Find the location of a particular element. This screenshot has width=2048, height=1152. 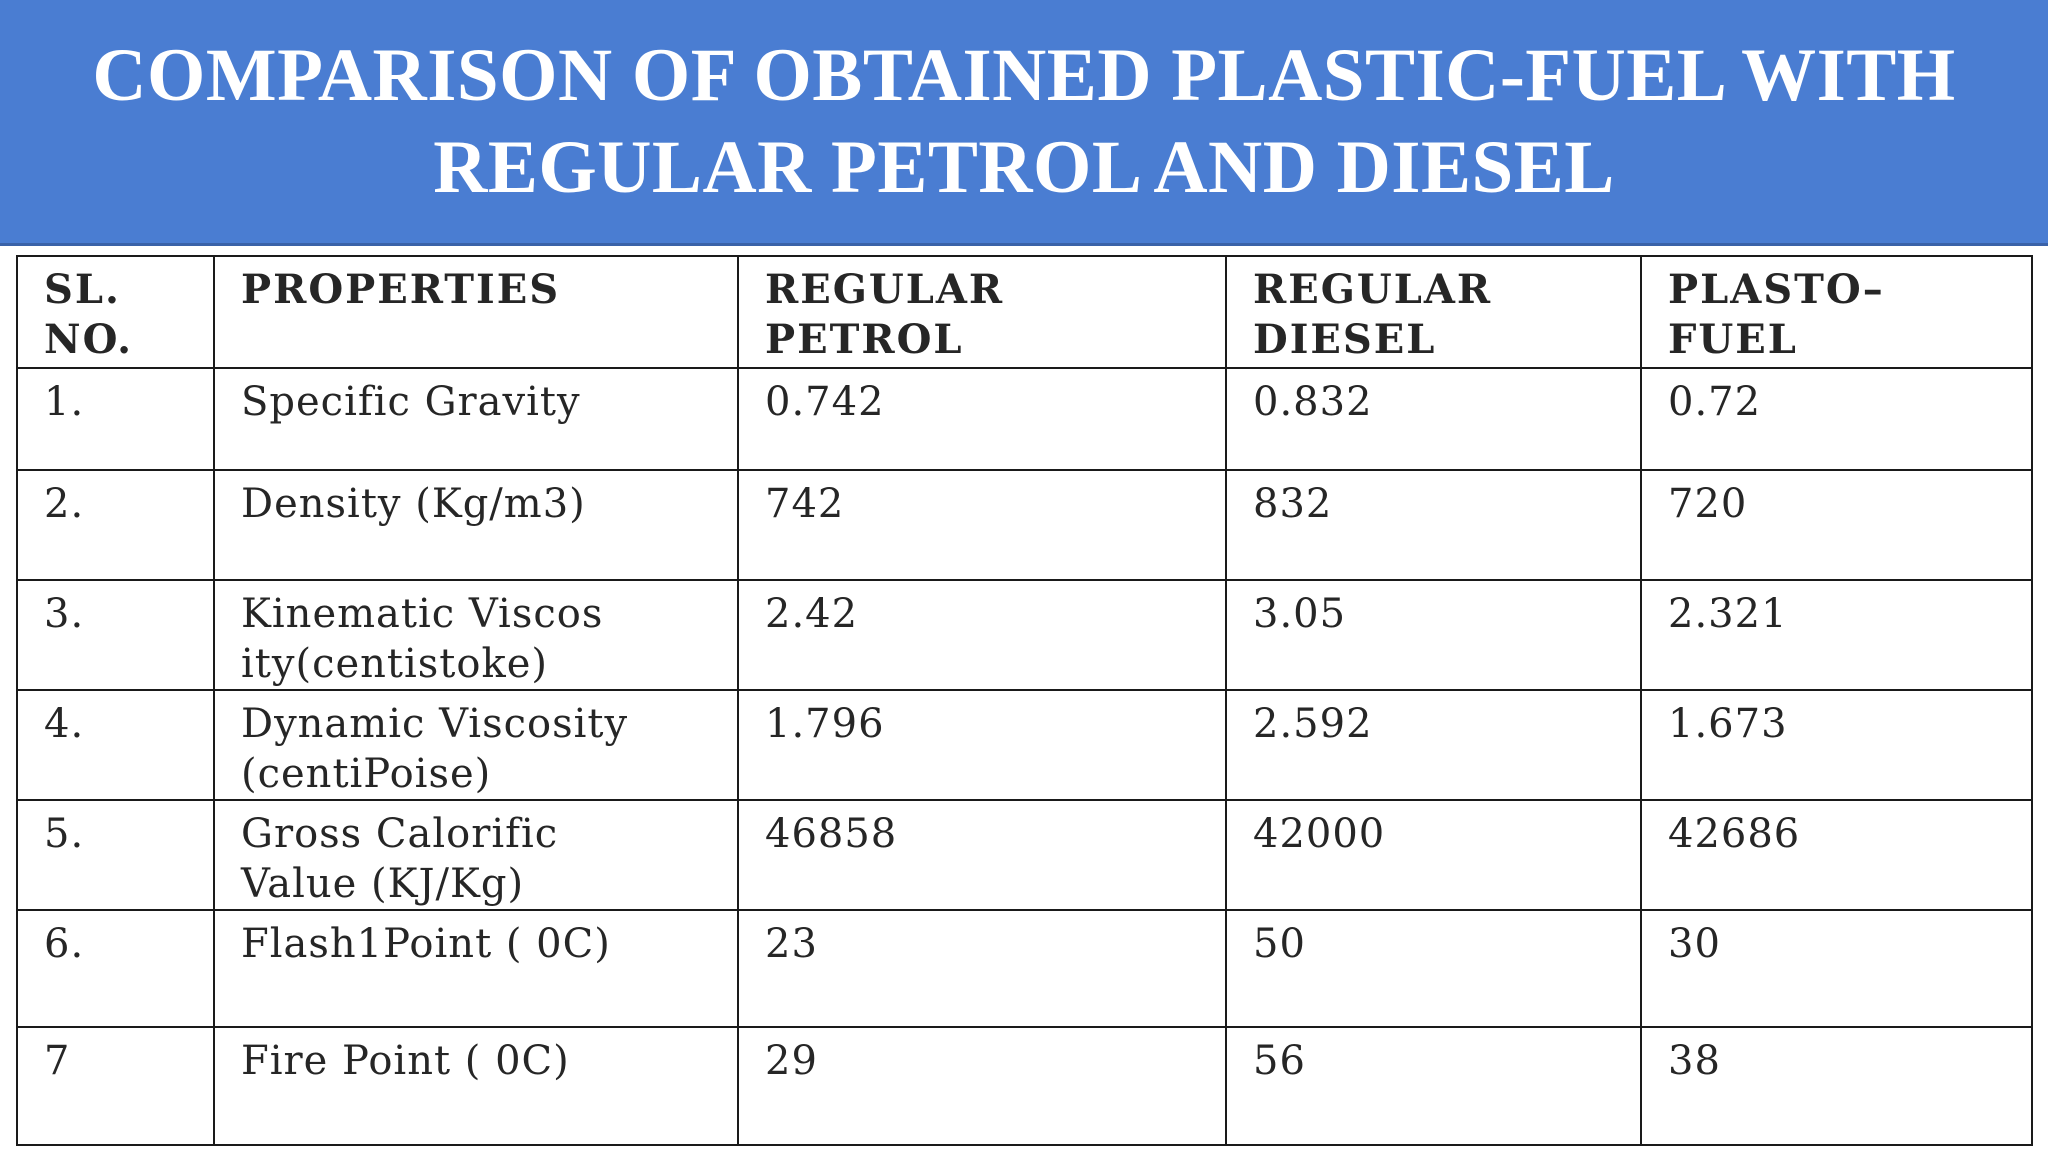

cell-property: Gross Calorific Value (KJ/Kg) is located at coordinates (476, 855).